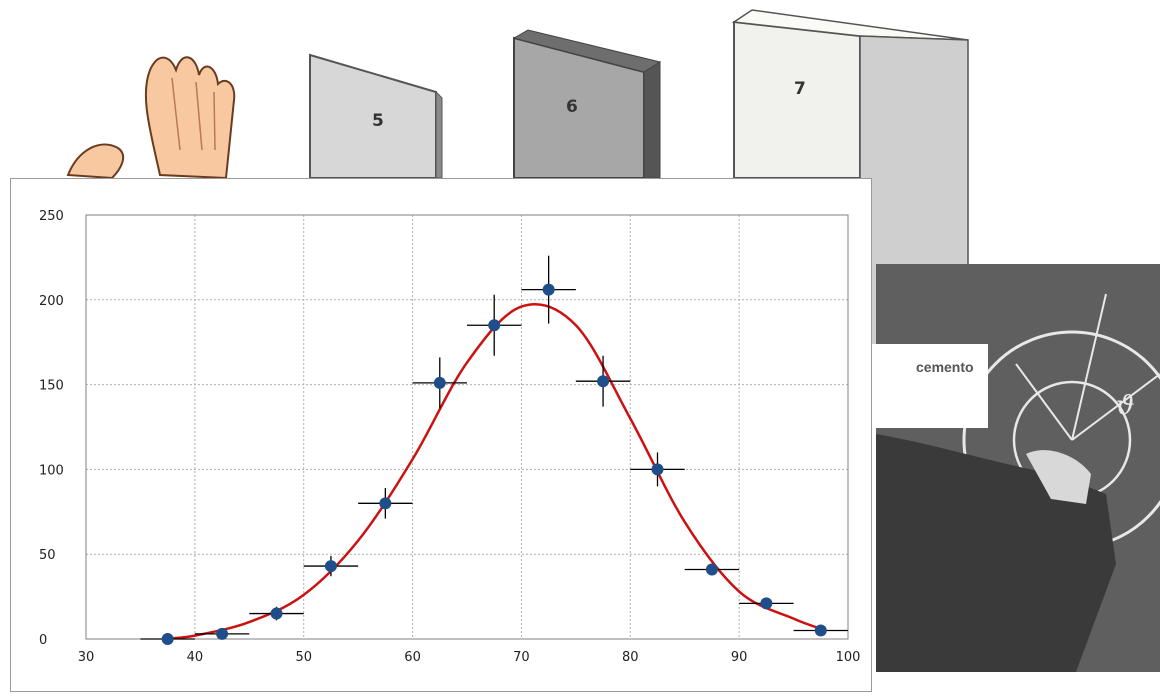 This screenshot has width=1160, height=696. Describe the element at coordinates (572, 107) in the screenshot. I see `panel-6-label: 6` at that location.